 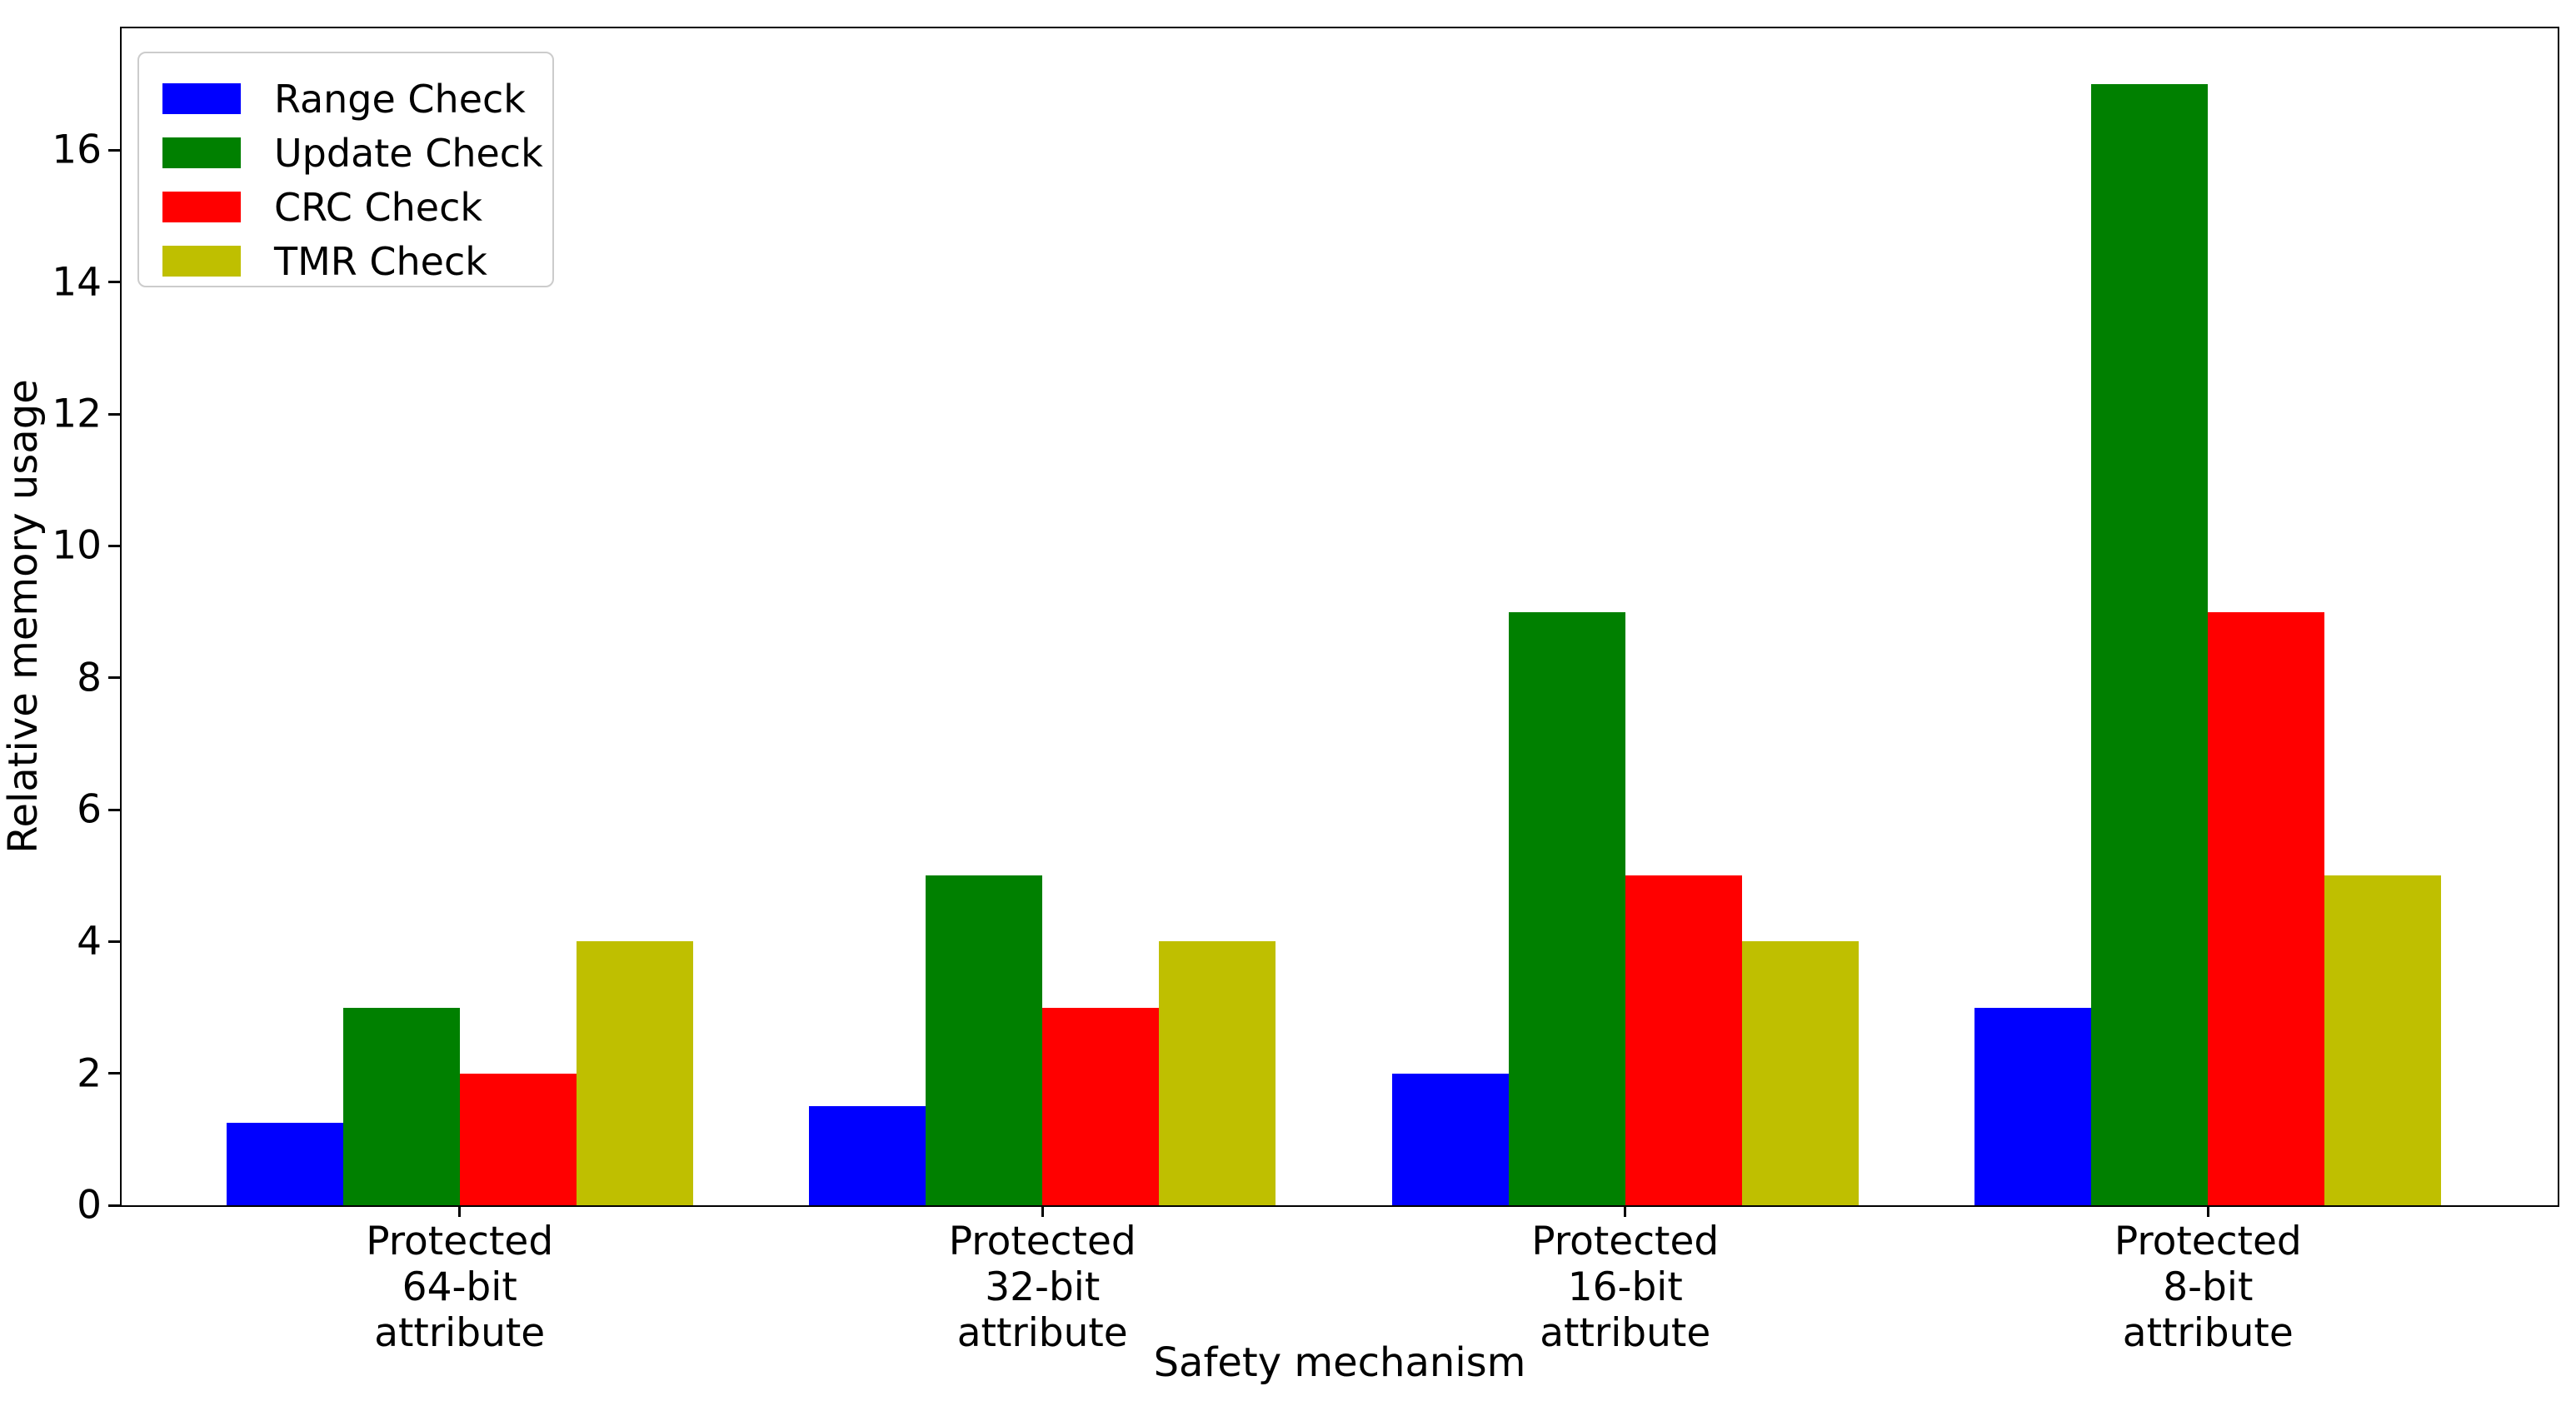 I want to click on legend-label: Update Check, so click(x=408, y=153).